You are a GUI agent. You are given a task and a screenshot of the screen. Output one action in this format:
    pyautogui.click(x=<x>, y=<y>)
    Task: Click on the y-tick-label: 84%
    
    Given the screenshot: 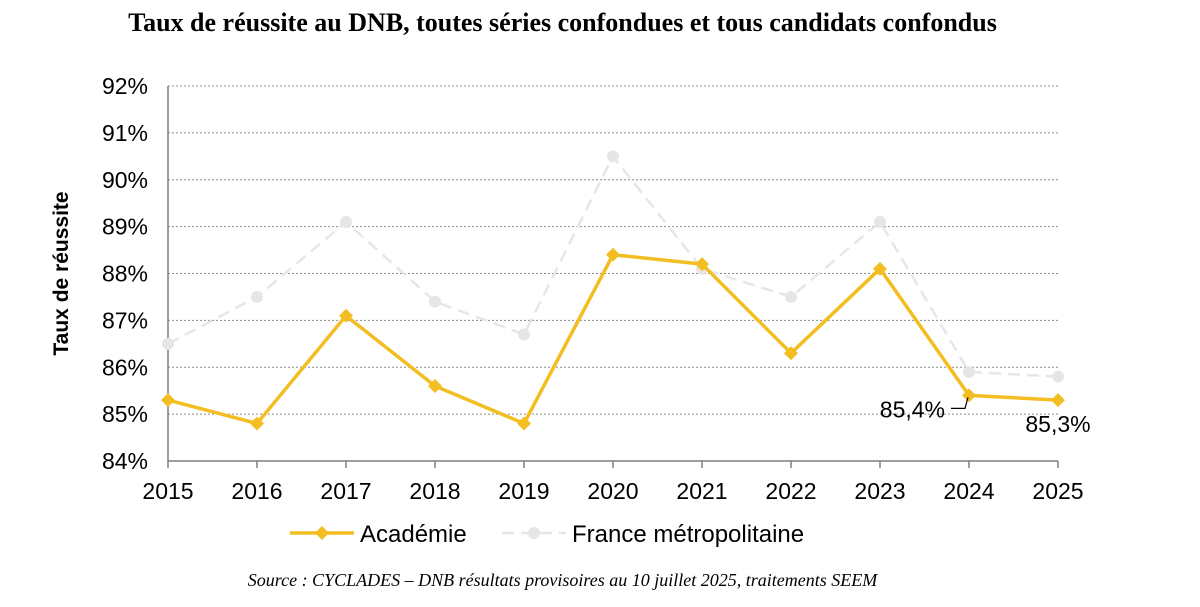 What is the action you would take?
    pyautogui.click(x=125, y=461)
    